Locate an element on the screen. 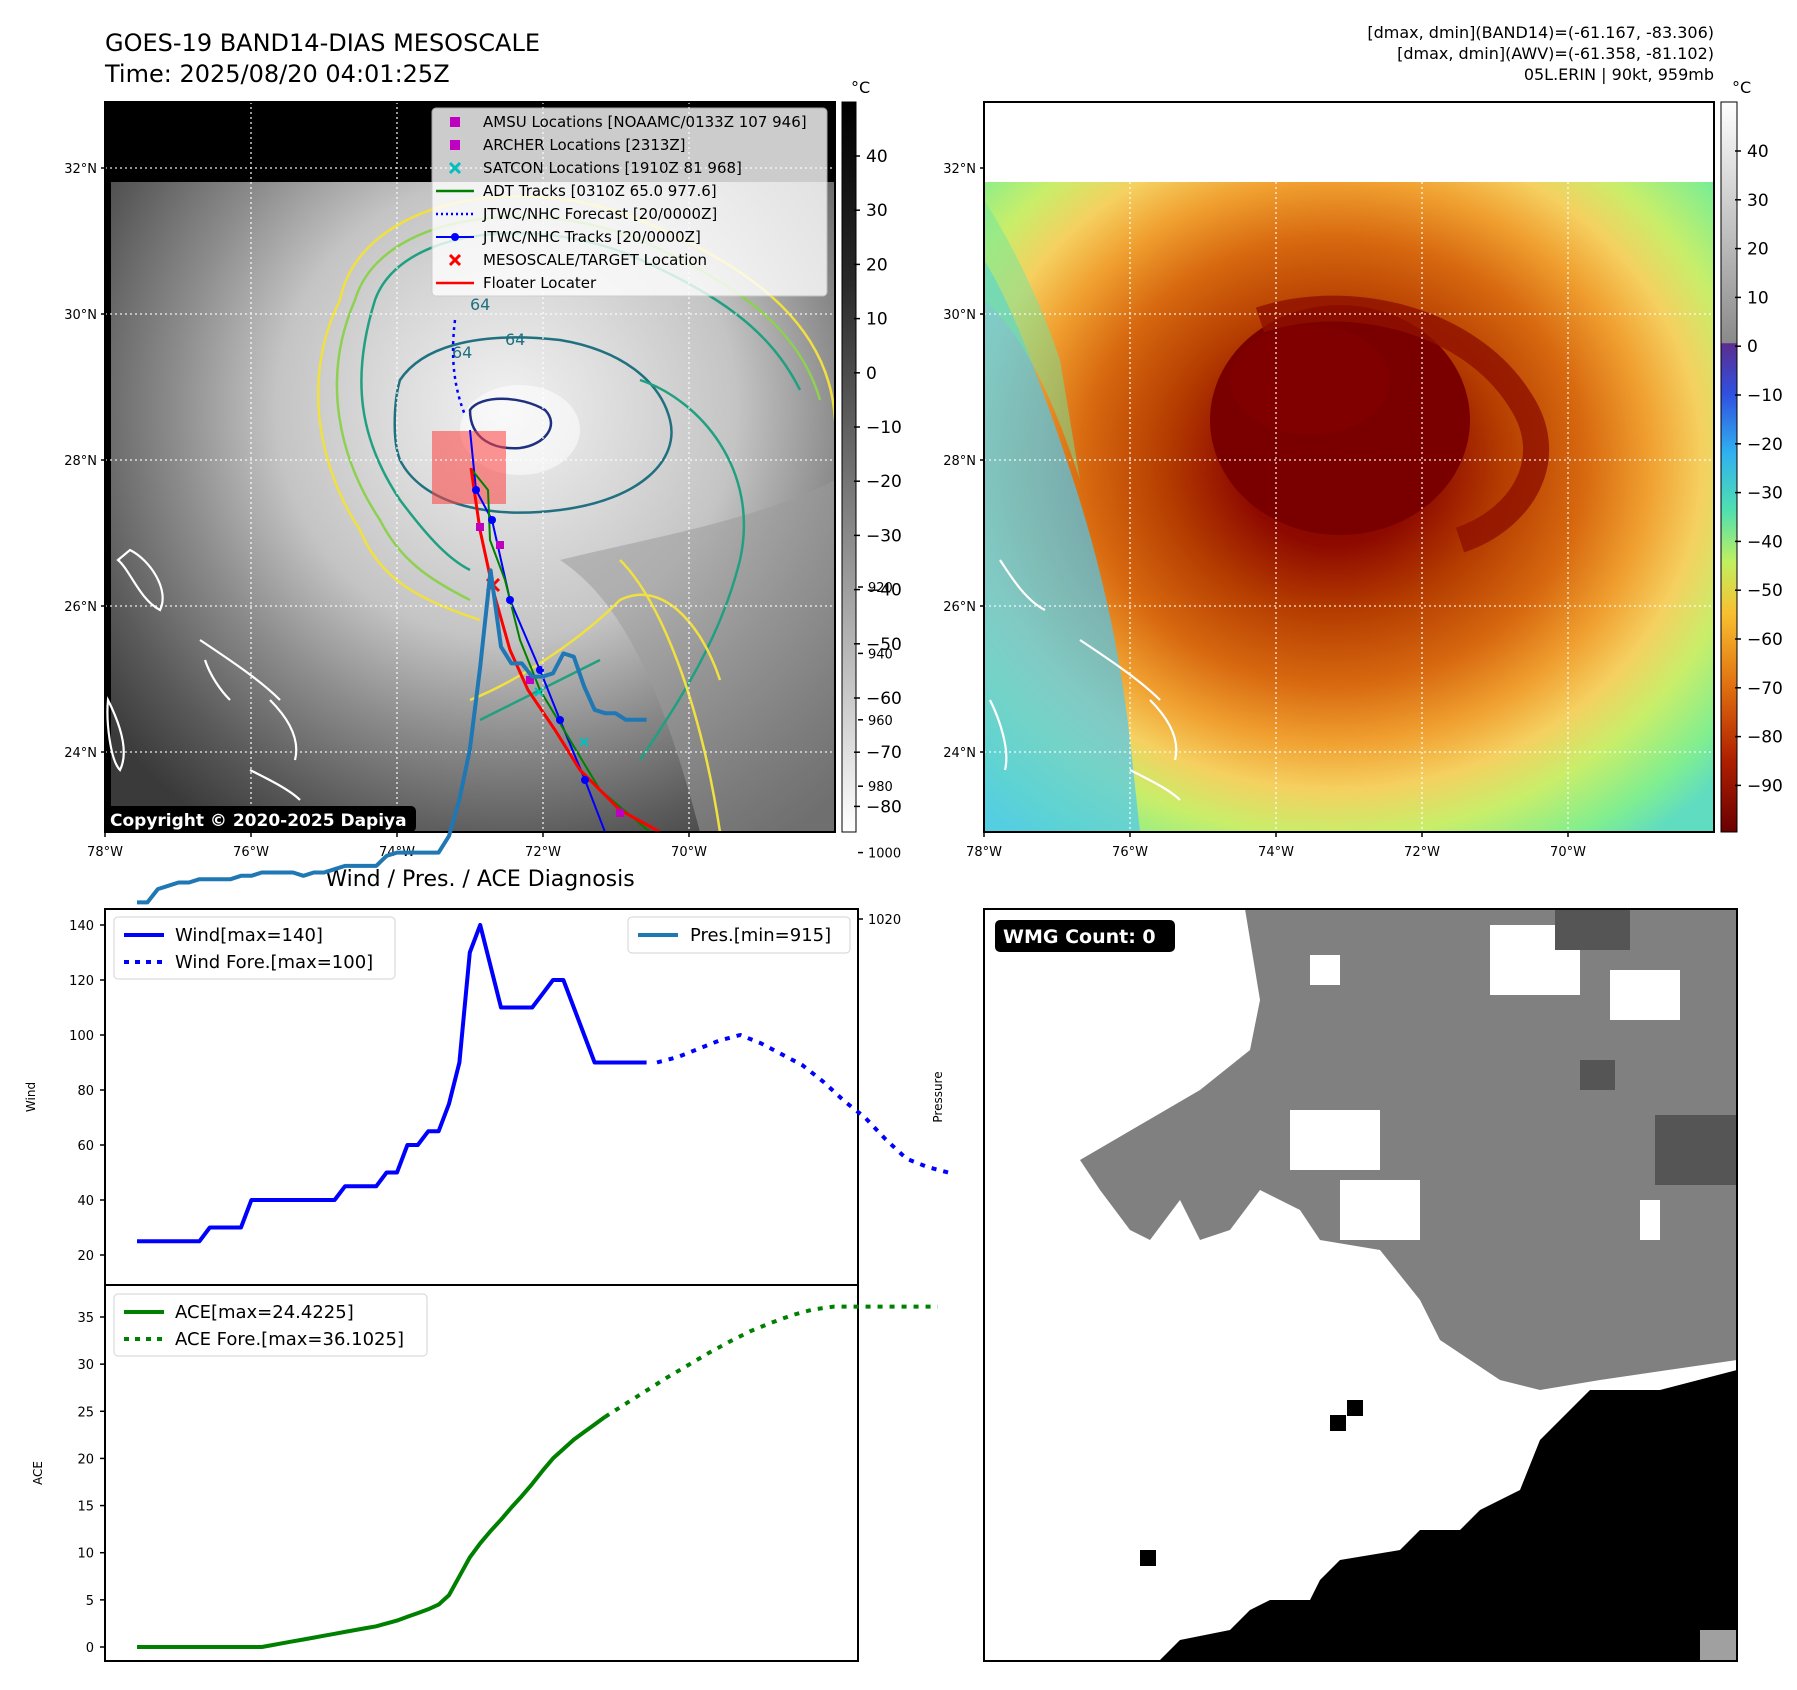 The image size is (1797, 1690). copyright-label: Copyright © 2020-2025 Dapiya is located at coordinates (258, 821).